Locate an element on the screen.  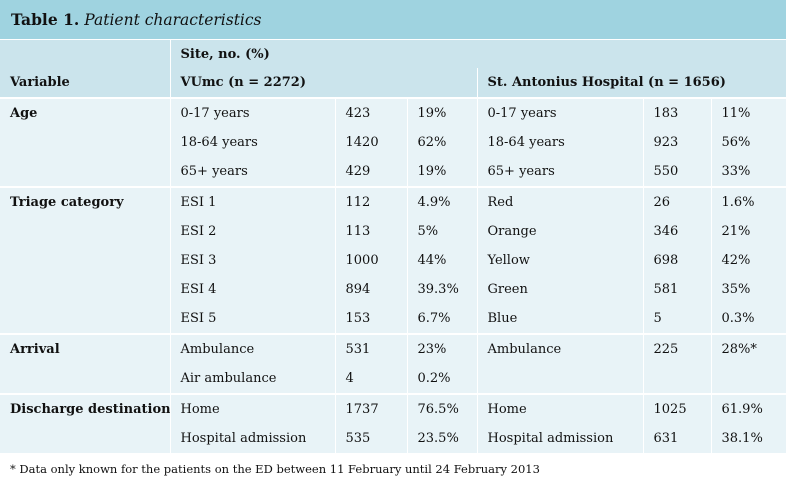
header-site: Site, no. (%) is located at coordinates (478, 54).